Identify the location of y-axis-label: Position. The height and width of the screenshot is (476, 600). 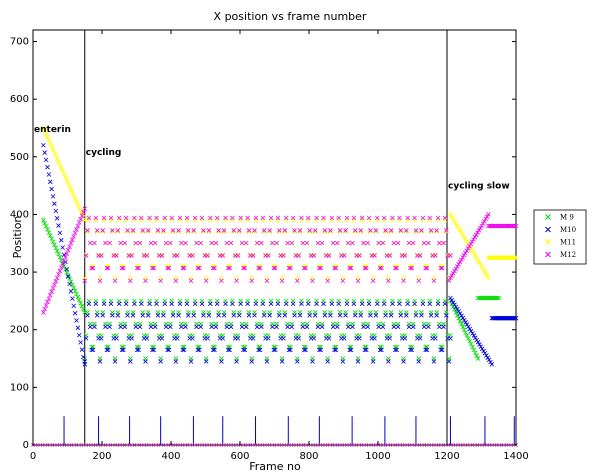
(17, 237).